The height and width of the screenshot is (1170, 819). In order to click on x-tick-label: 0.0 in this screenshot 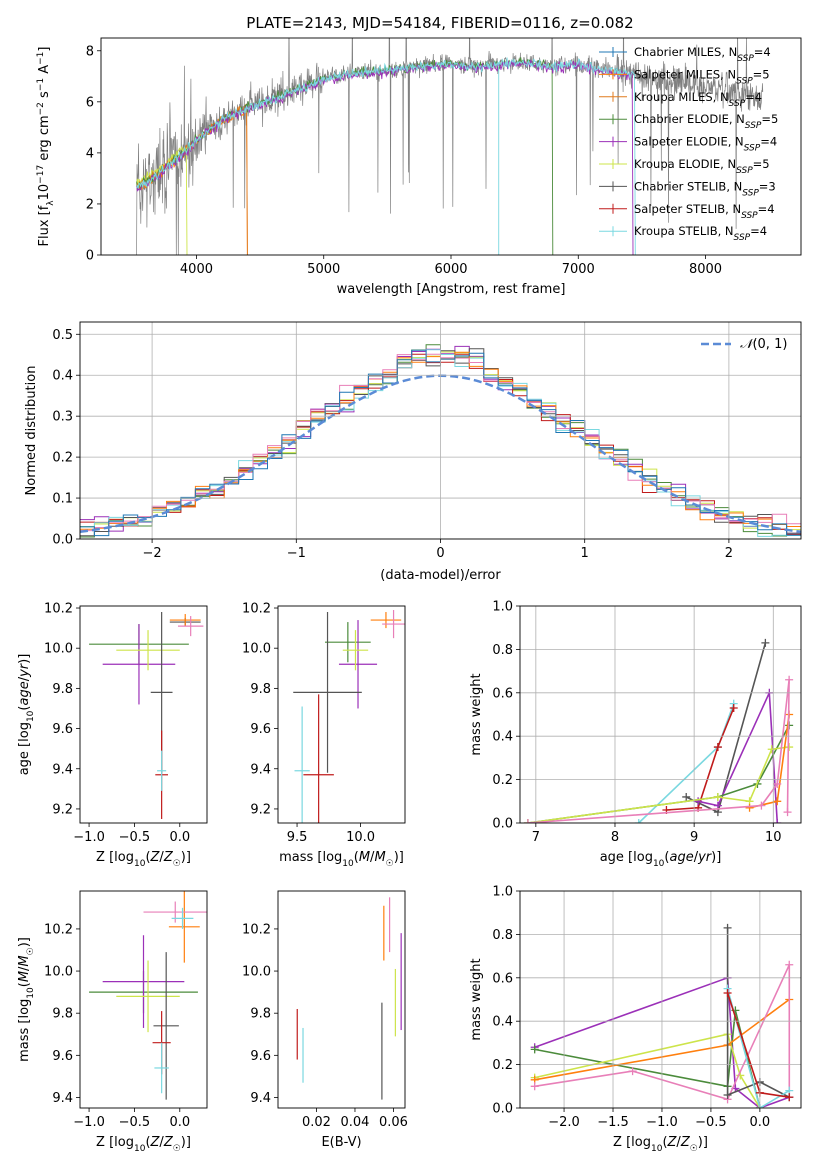, I will do `click(760, 1122)`.